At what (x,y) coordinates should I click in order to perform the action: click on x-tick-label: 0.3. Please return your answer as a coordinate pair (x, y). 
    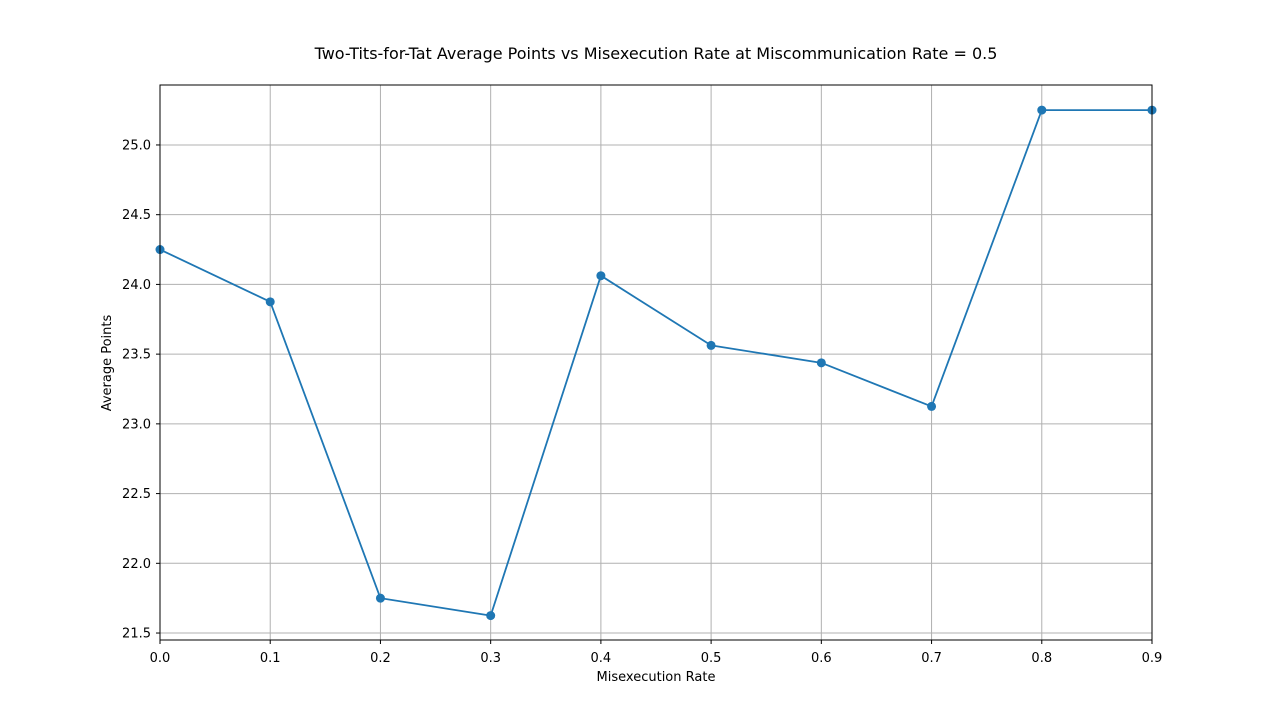
    Looking at the image, I should click on (490, 658).